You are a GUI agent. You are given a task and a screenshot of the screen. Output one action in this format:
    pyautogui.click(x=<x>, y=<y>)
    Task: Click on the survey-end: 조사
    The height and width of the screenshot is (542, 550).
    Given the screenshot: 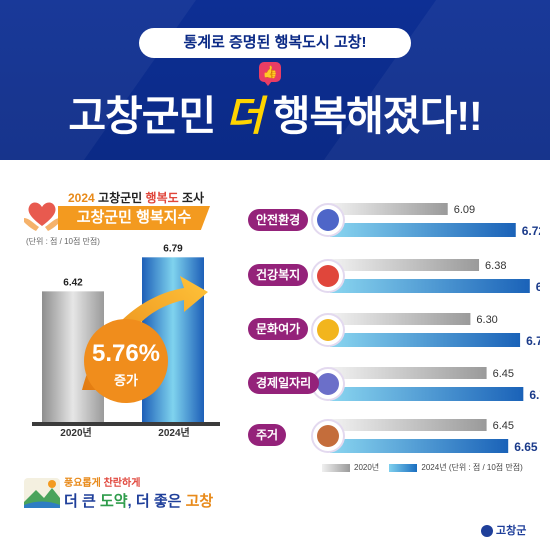 What is the action you would take?
    pyautogui.click(x=191, y=198)
    